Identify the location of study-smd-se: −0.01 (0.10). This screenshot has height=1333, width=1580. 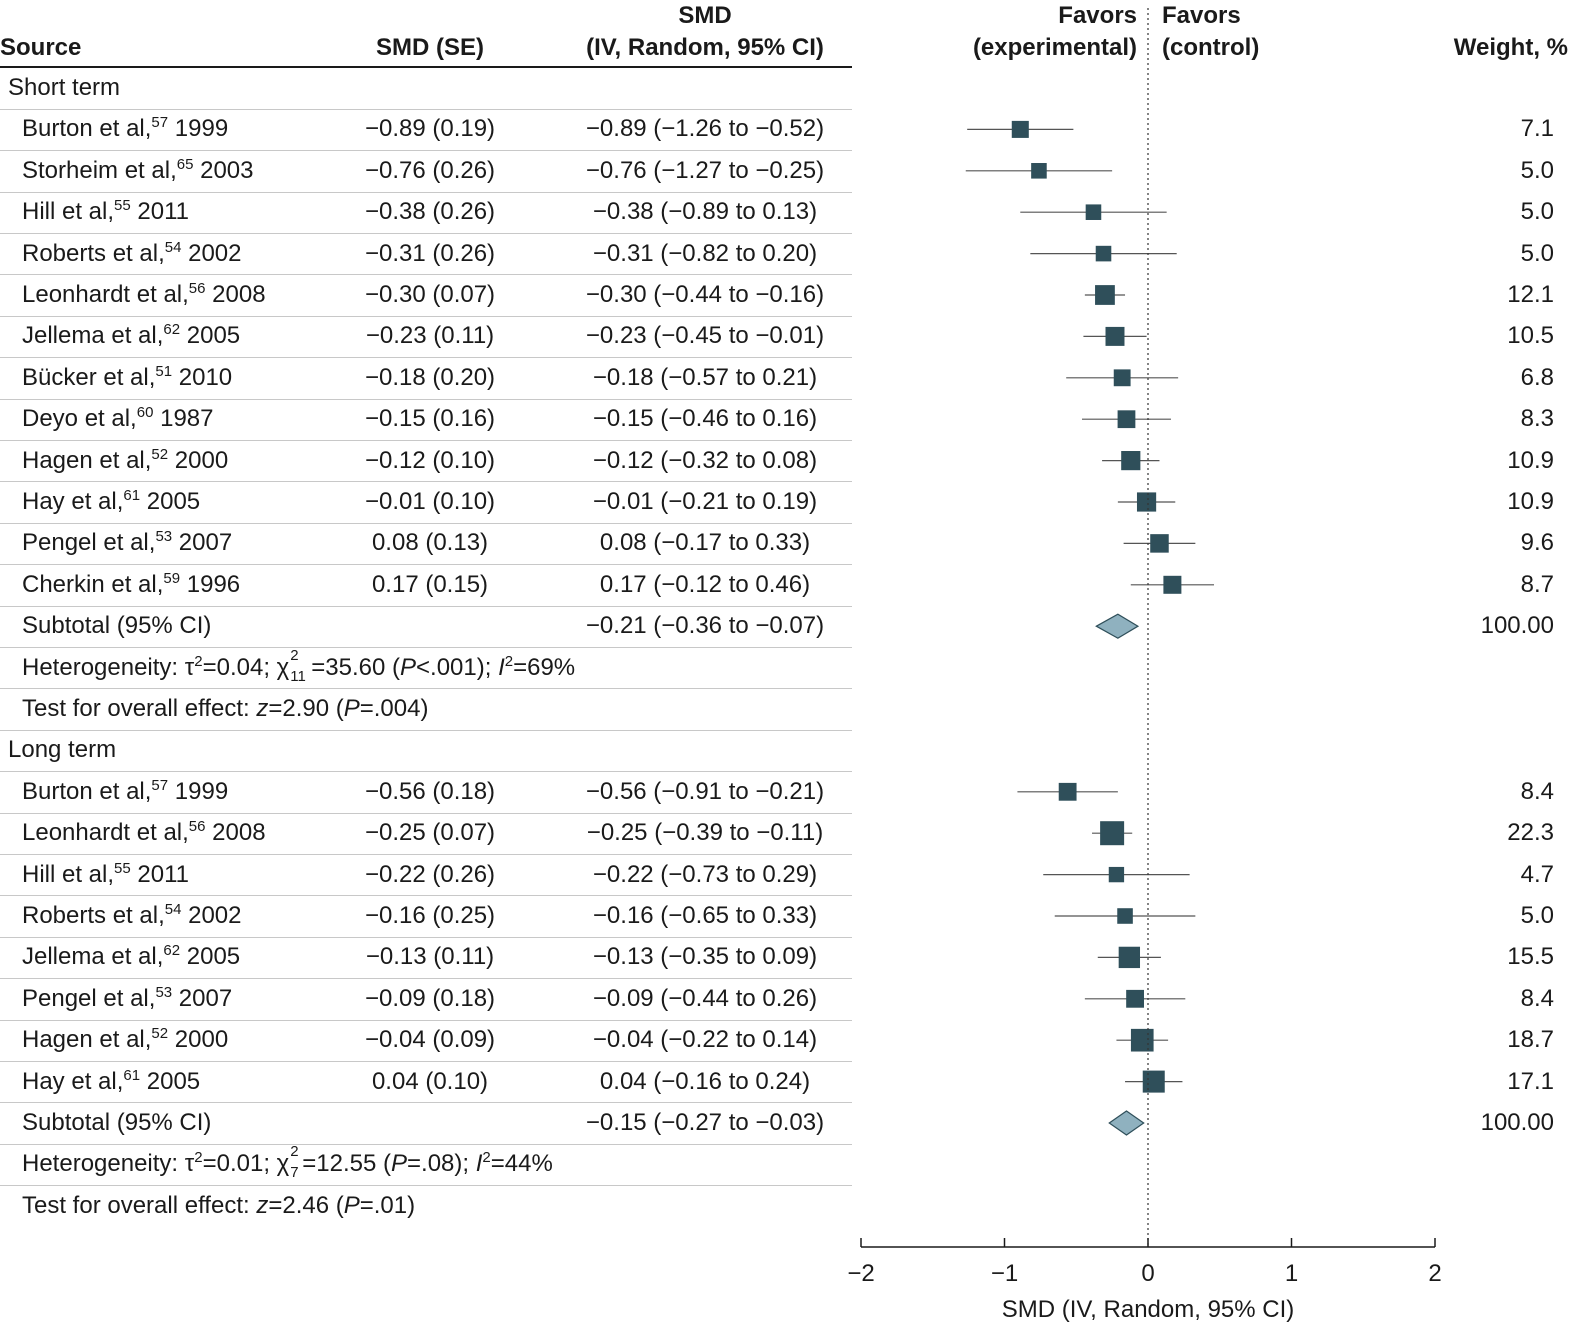
(430, 501).